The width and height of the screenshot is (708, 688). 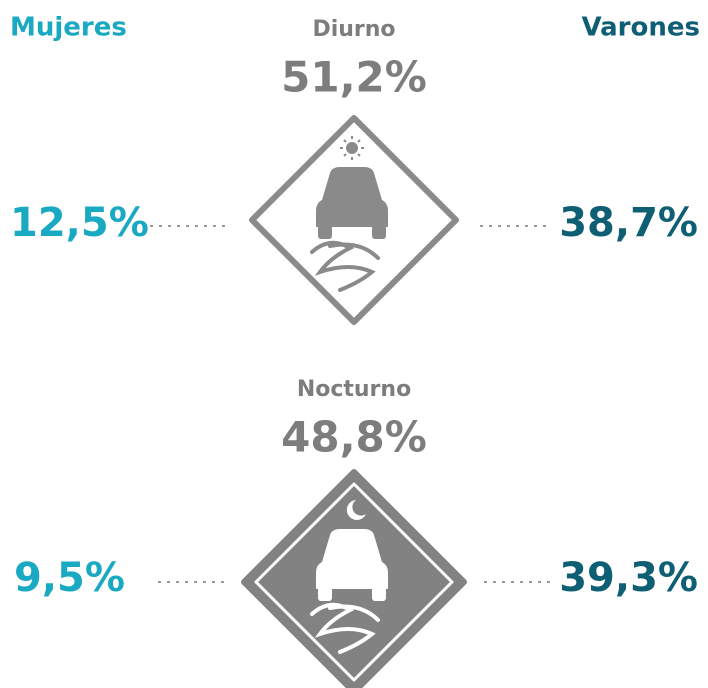 What do you see at coordinates (69, 578) in the screenshot?
I see `mujeres-value: 9,5%` at bounding box center [69, 578].